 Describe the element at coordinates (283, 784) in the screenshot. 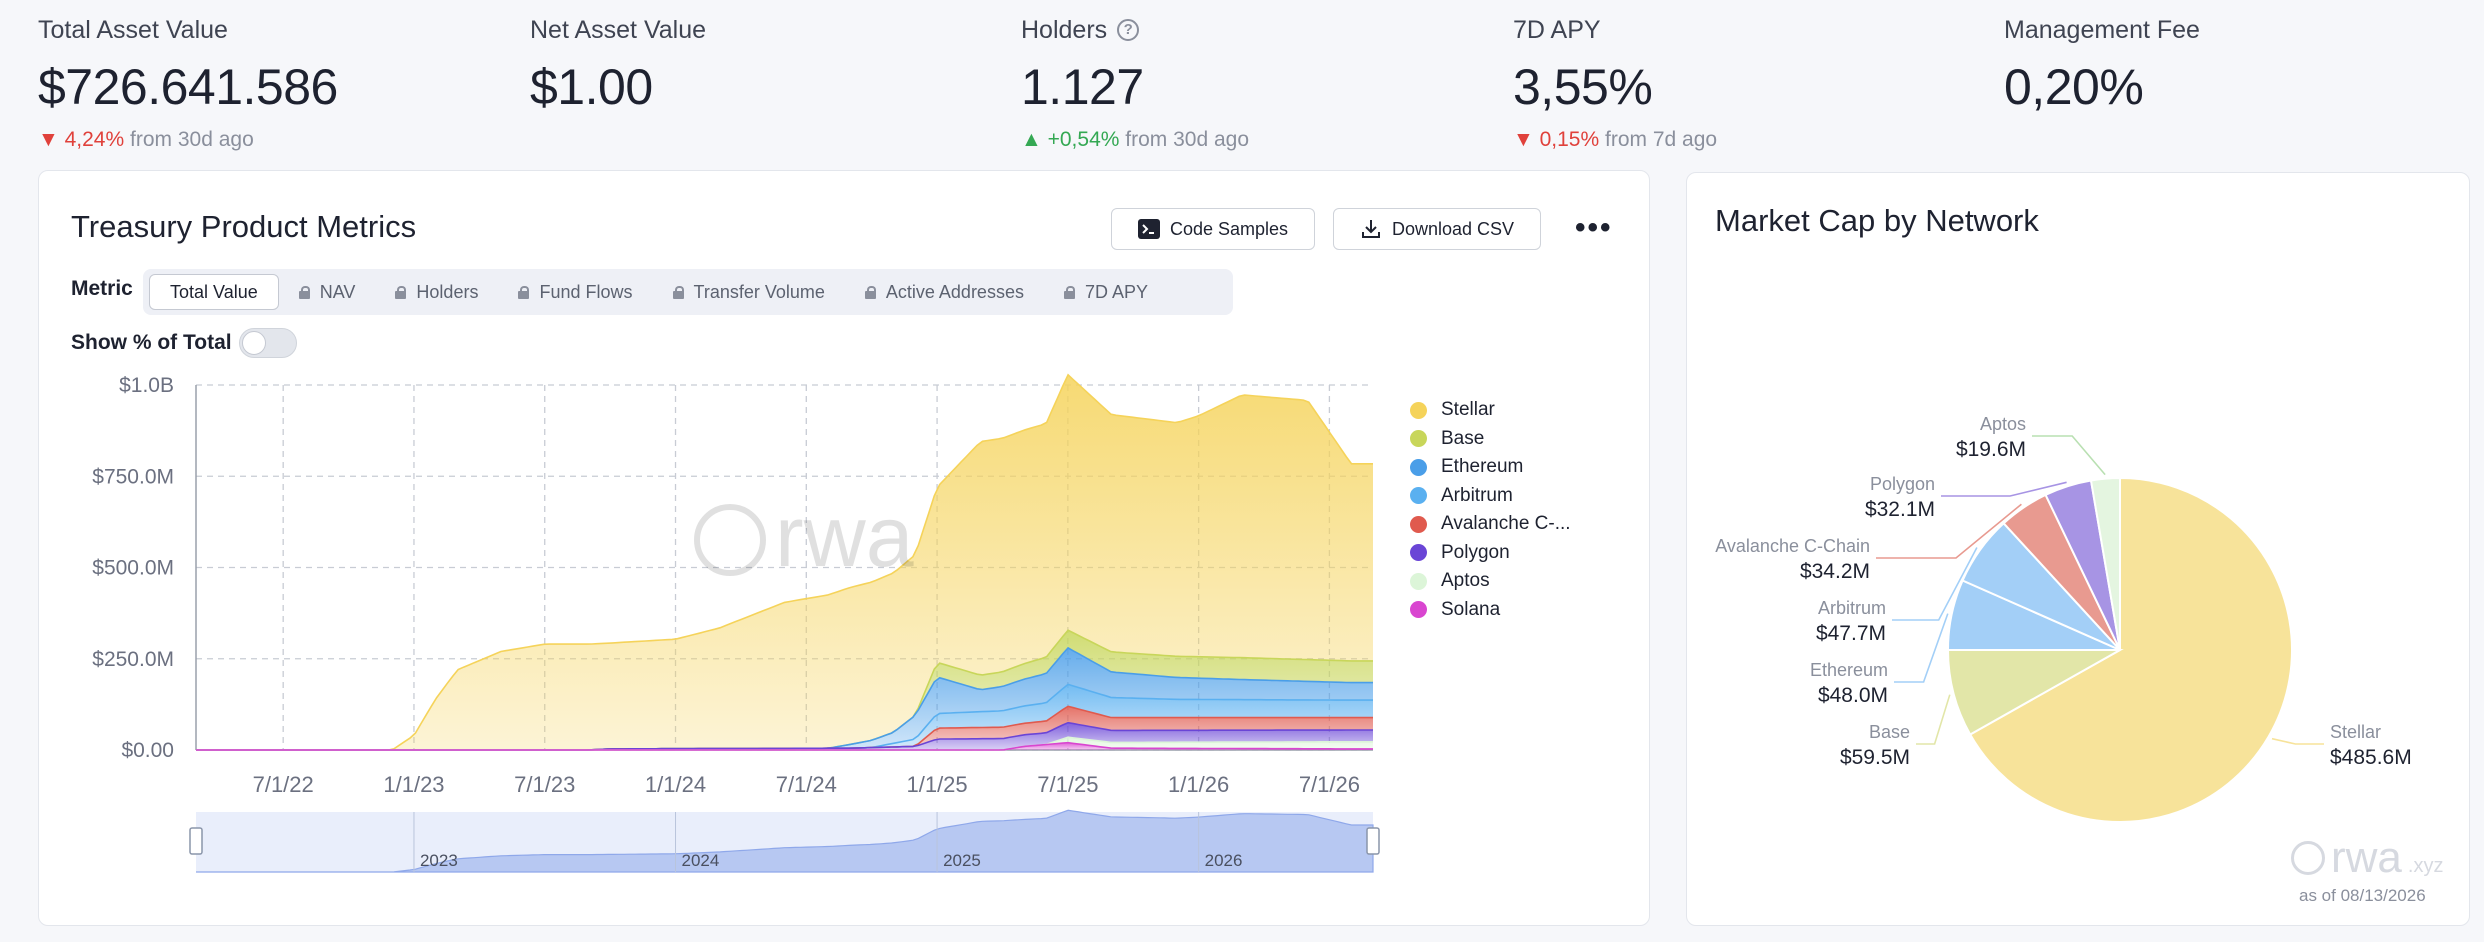

I see `x-tick-label: 7/1/22` at that location.